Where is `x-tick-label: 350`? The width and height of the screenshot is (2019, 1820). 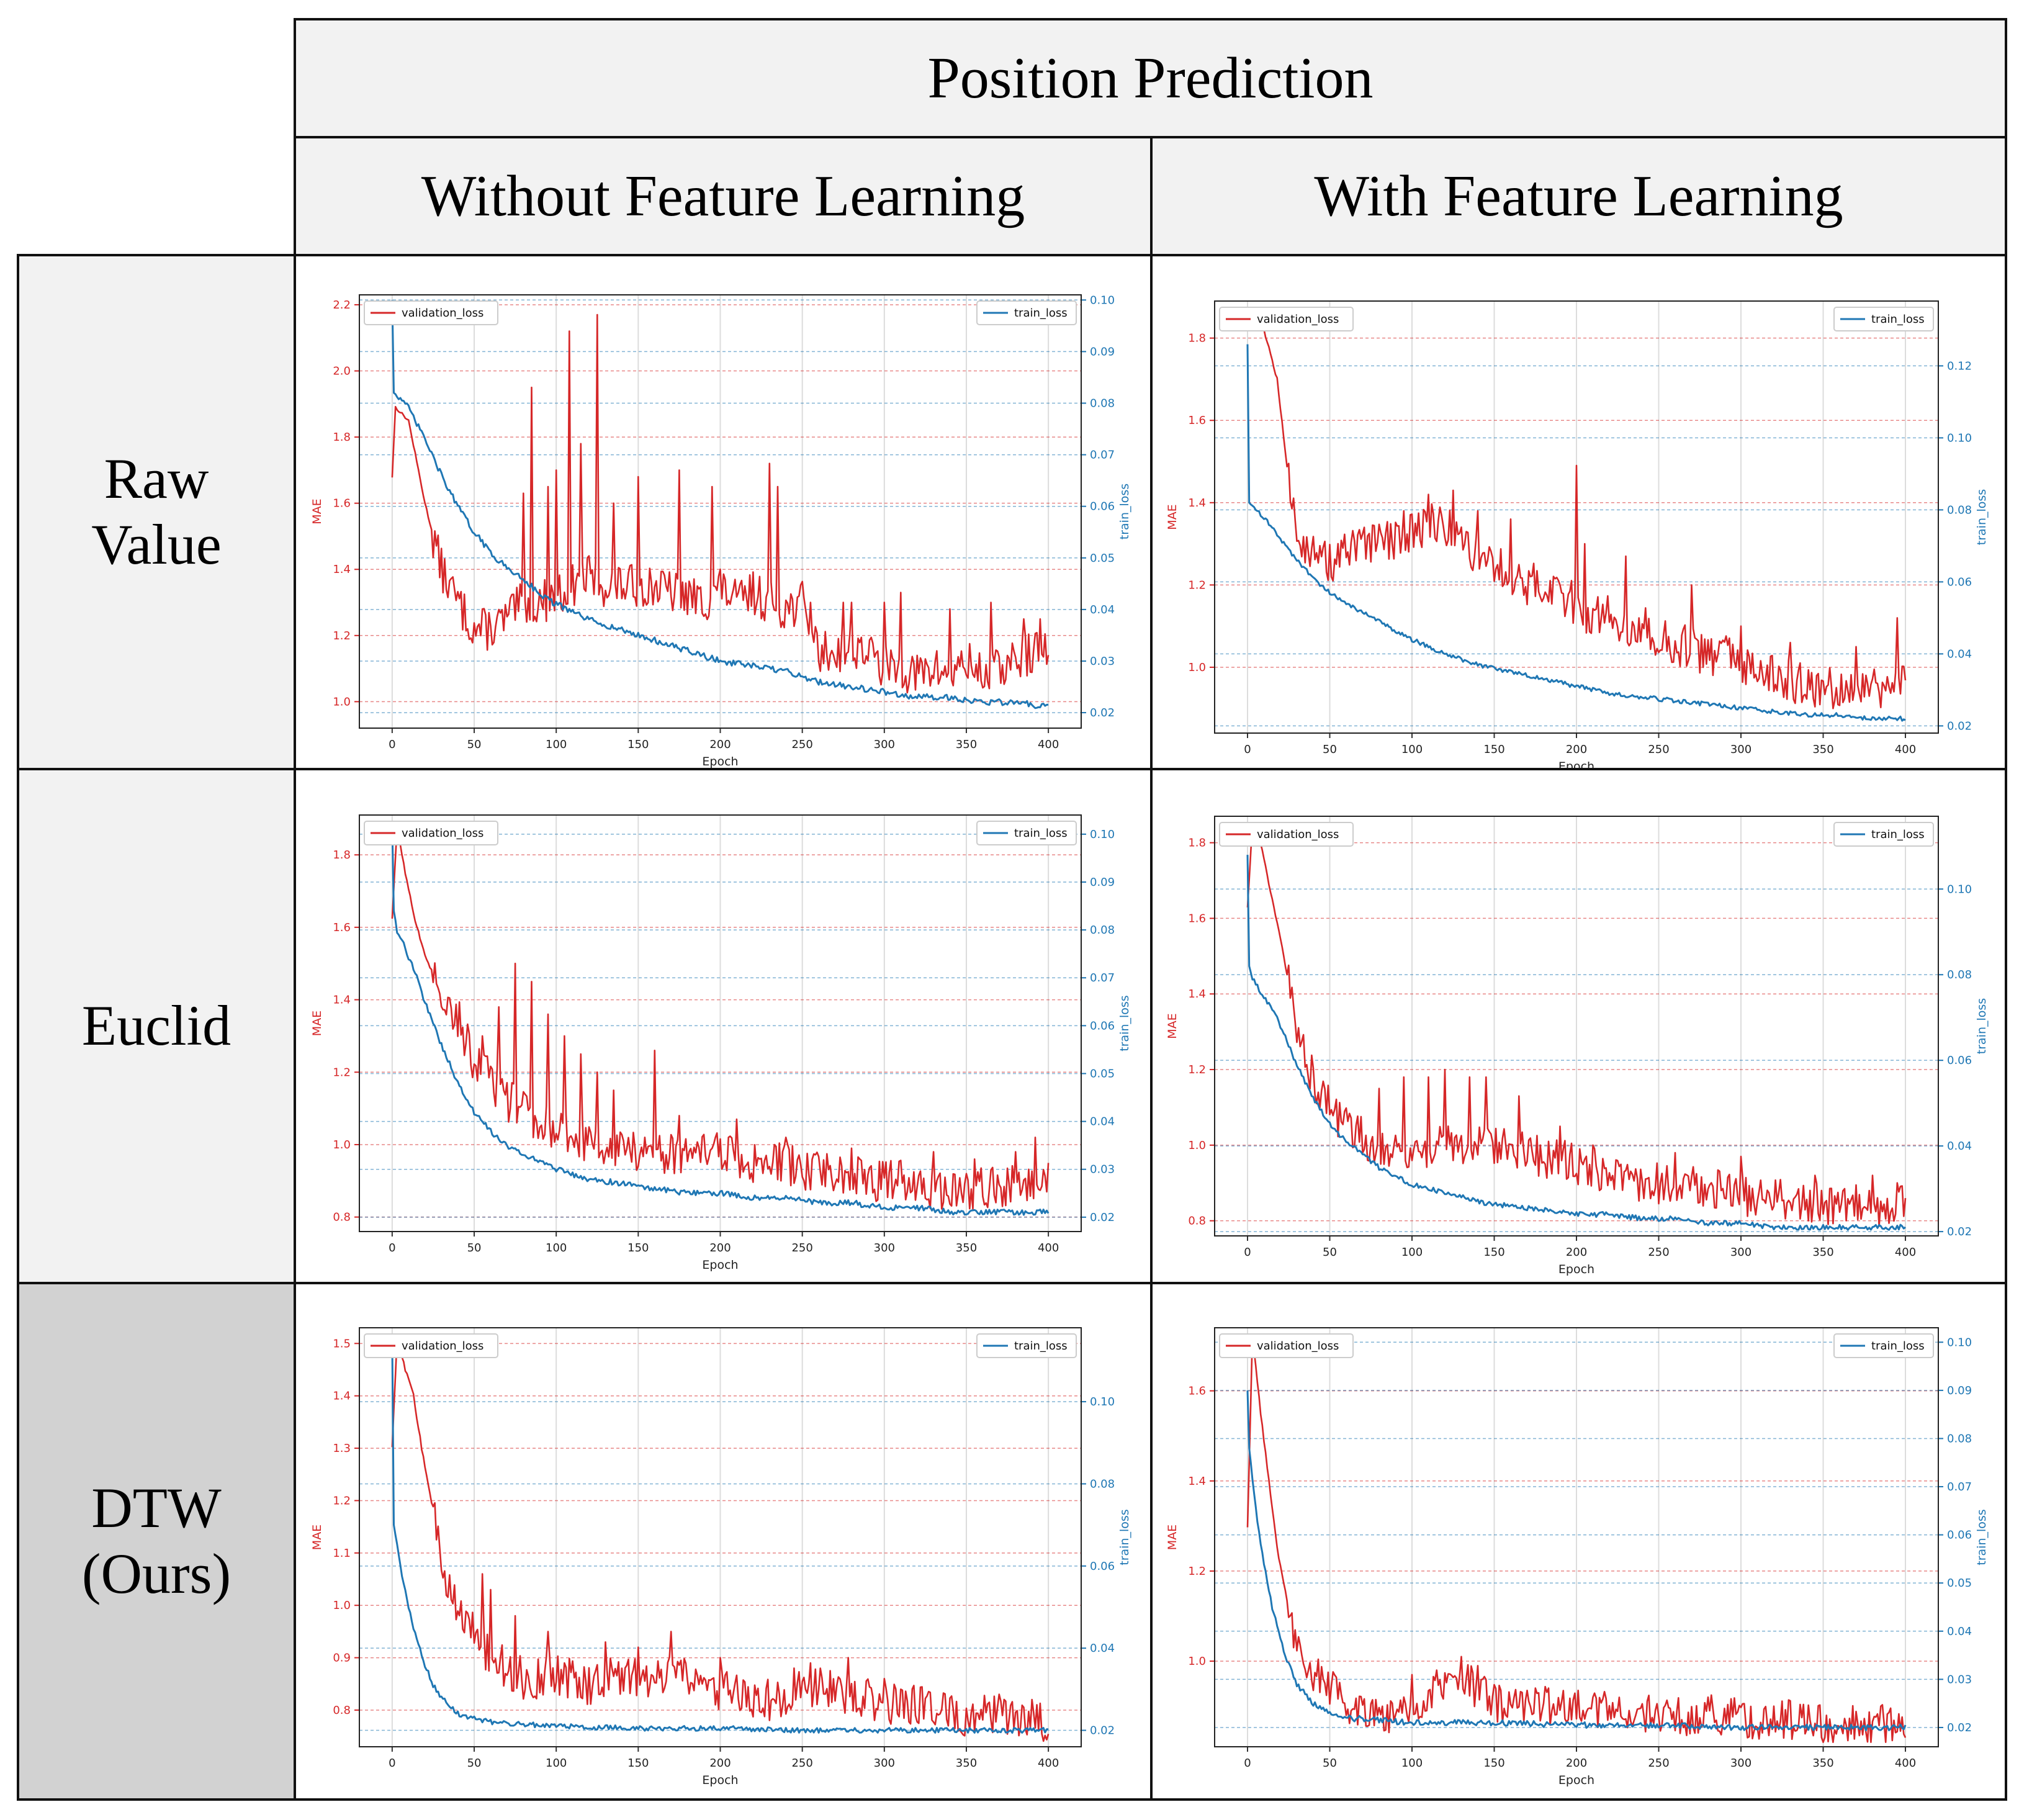
x-tick-label: 350 is located at coordinates (1822, 1252).